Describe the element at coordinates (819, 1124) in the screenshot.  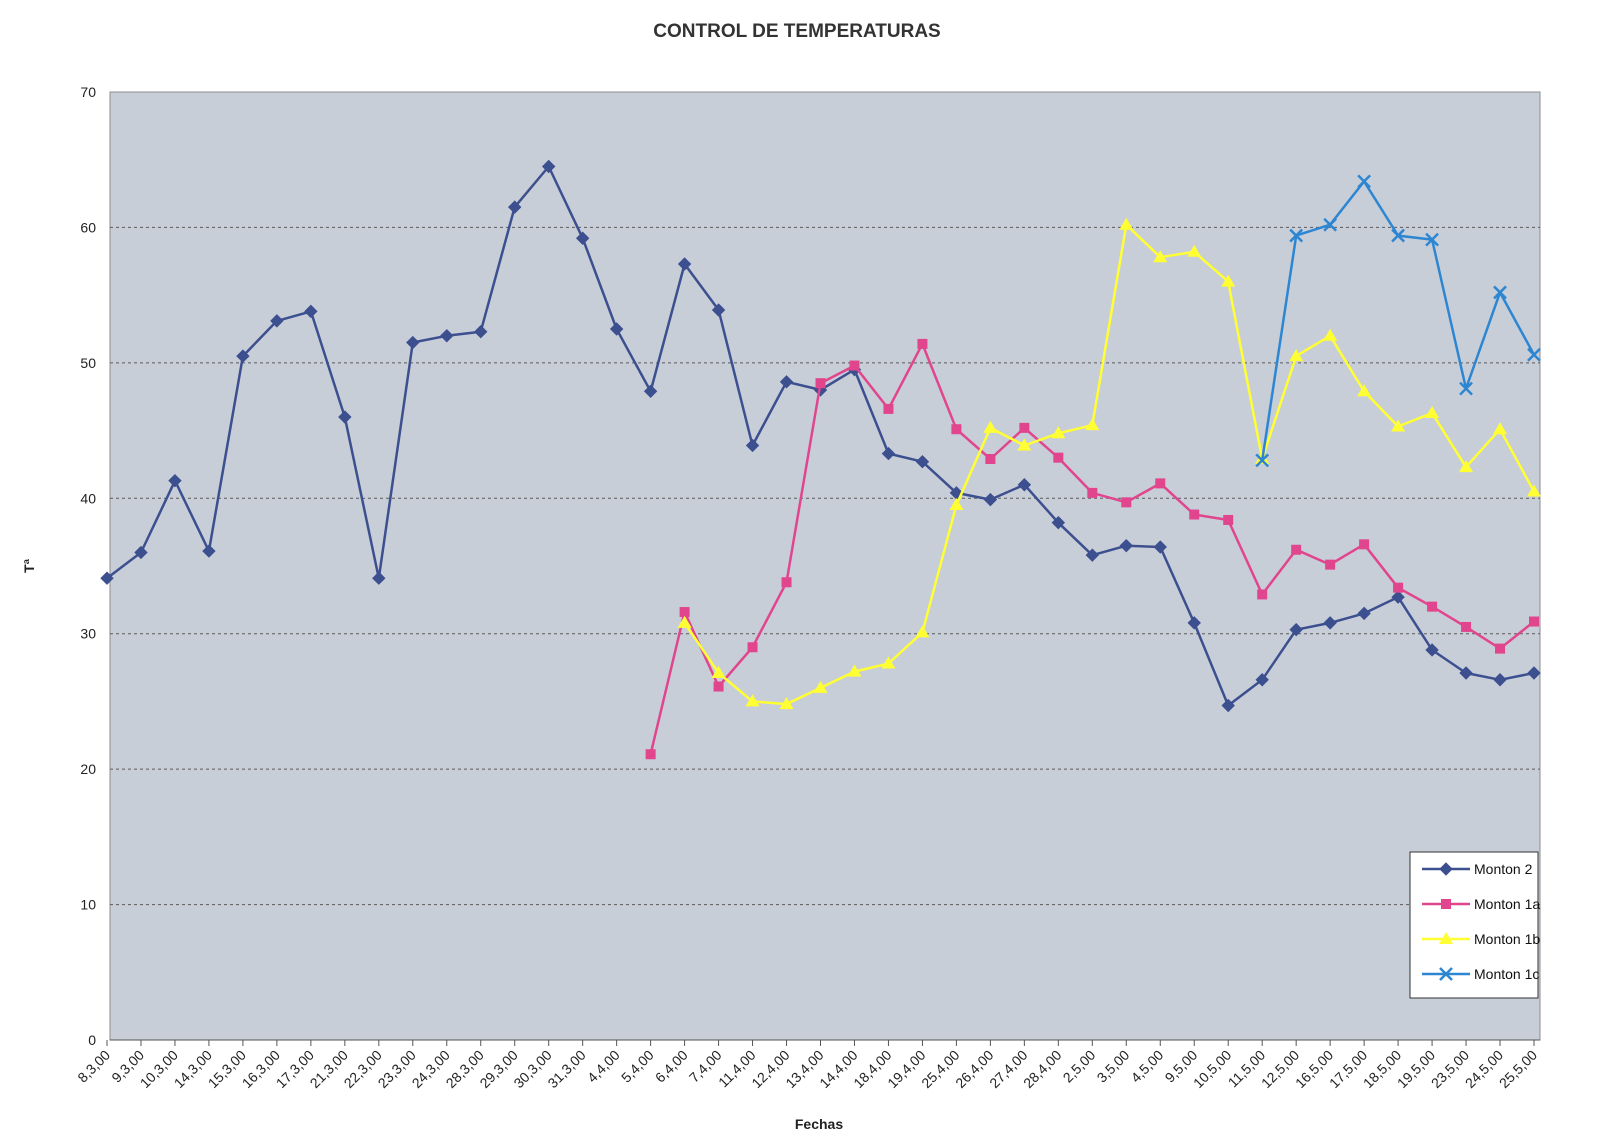
I see `x-axis-label: Fechas` at that location.